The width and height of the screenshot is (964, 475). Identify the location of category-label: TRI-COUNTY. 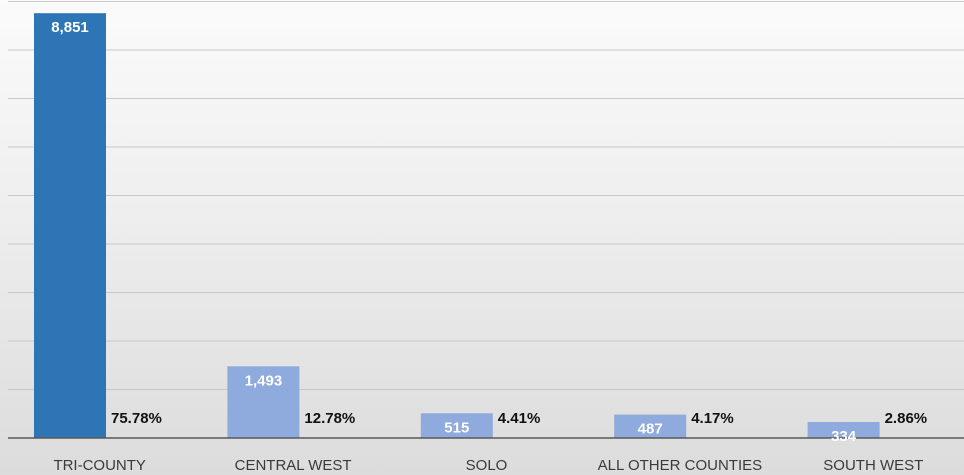
(99, 465).